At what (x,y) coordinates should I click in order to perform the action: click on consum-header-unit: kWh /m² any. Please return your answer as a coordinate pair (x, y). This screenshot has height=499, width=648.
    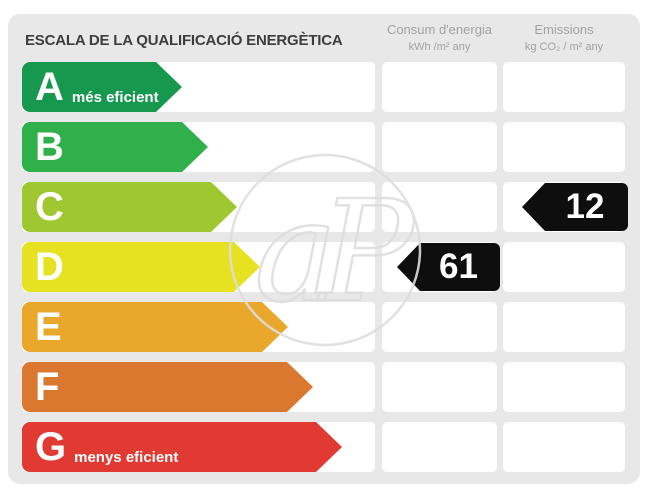
    Looking at the image, I should click on (439, 47).